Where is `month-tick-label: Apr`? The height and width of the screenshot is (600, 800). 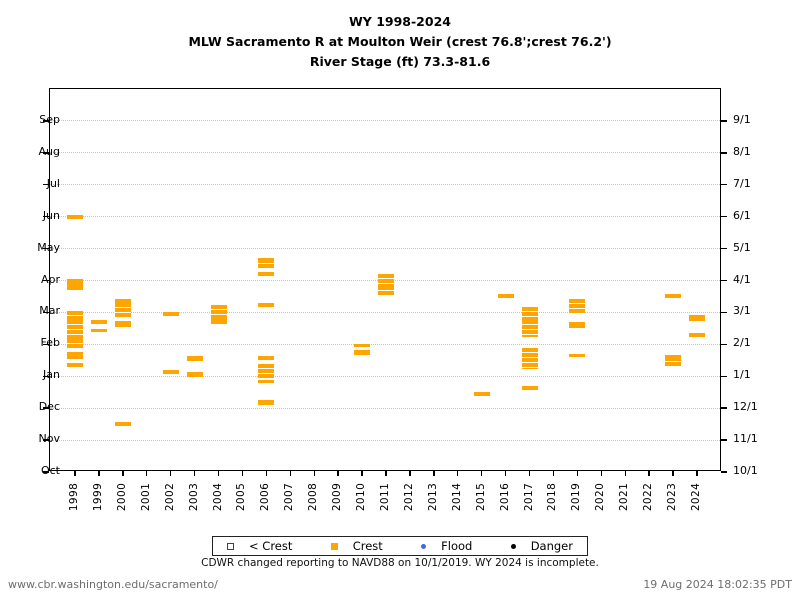 month-tick-label: Apr is located at coordinates (50, 279).